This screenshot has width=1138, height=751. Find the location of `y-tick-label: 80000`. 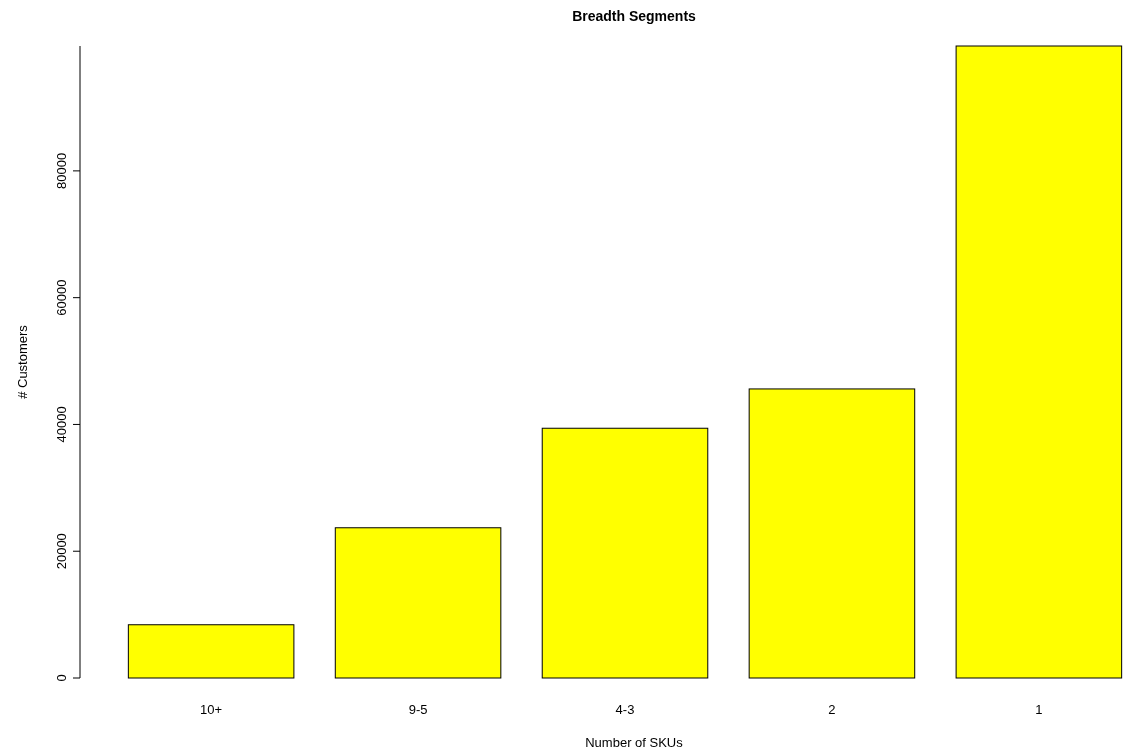

y-tick-label: 80000 is located at coordinates (61, 170).